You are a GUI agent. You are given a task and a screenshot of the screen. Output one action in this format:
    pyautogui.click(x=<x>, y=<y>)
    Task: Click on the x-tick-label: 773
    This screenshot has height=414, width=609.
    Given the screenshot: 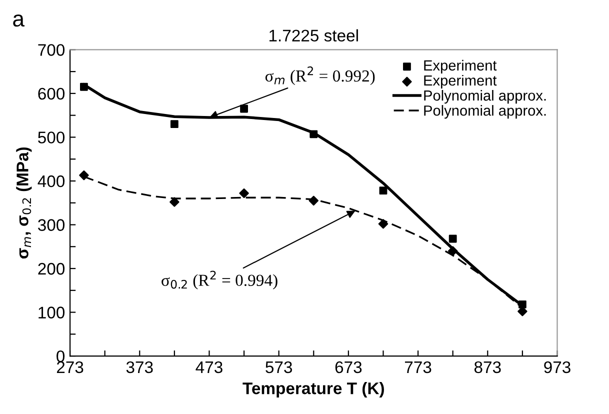 What is the action you would take?
    pyautogui.click(x=418, y=367)
    